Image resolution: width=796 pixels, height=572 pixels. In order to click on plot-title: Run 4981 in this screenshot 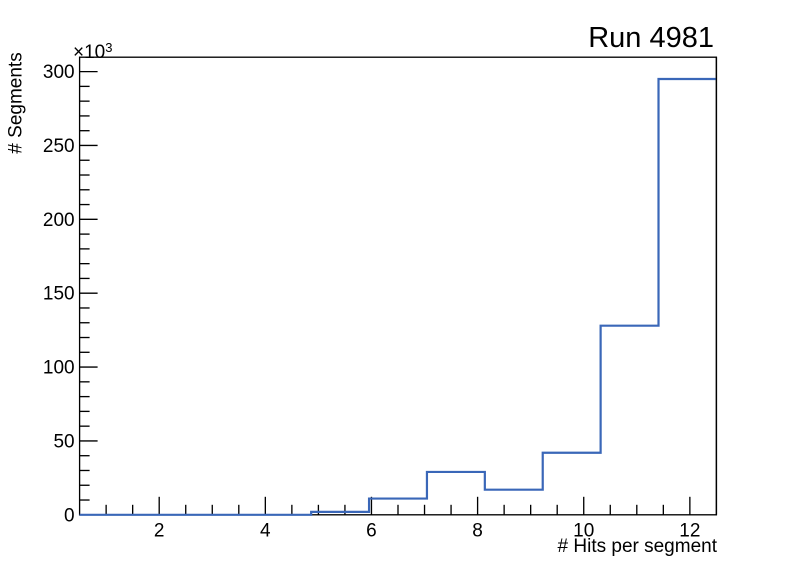, I will do `click(651, 38)`.